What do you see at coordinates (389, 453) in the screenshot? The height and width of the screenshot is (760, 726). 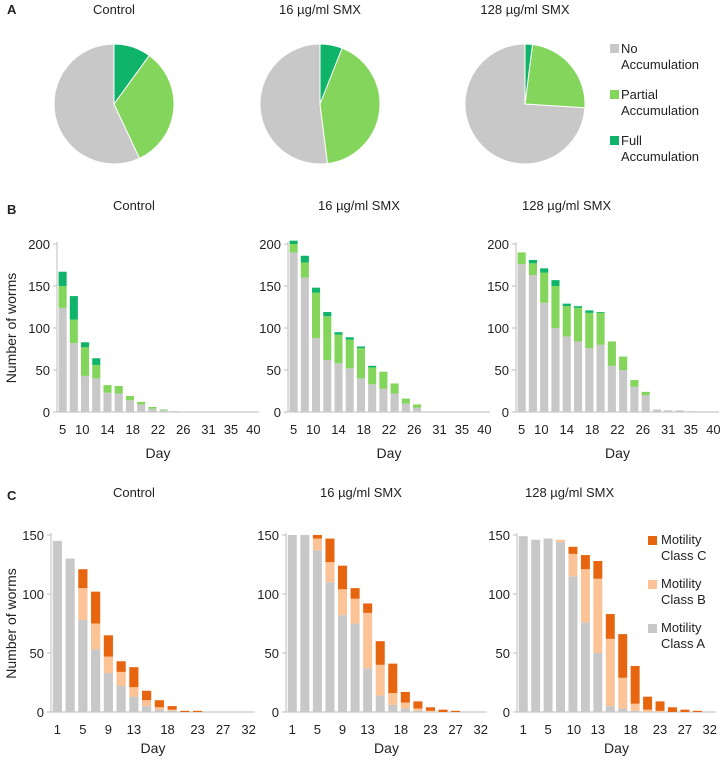 I see `x-axis-label: Day` at bounding box center [389, 453].